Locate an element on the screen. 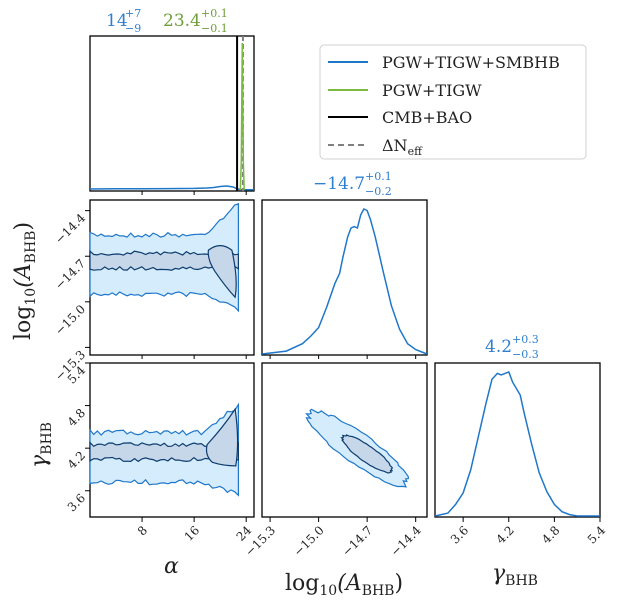 This screenshot has height=609, width=623. contour-hotspot-alpha-logA is located at coordinates (222, 271).